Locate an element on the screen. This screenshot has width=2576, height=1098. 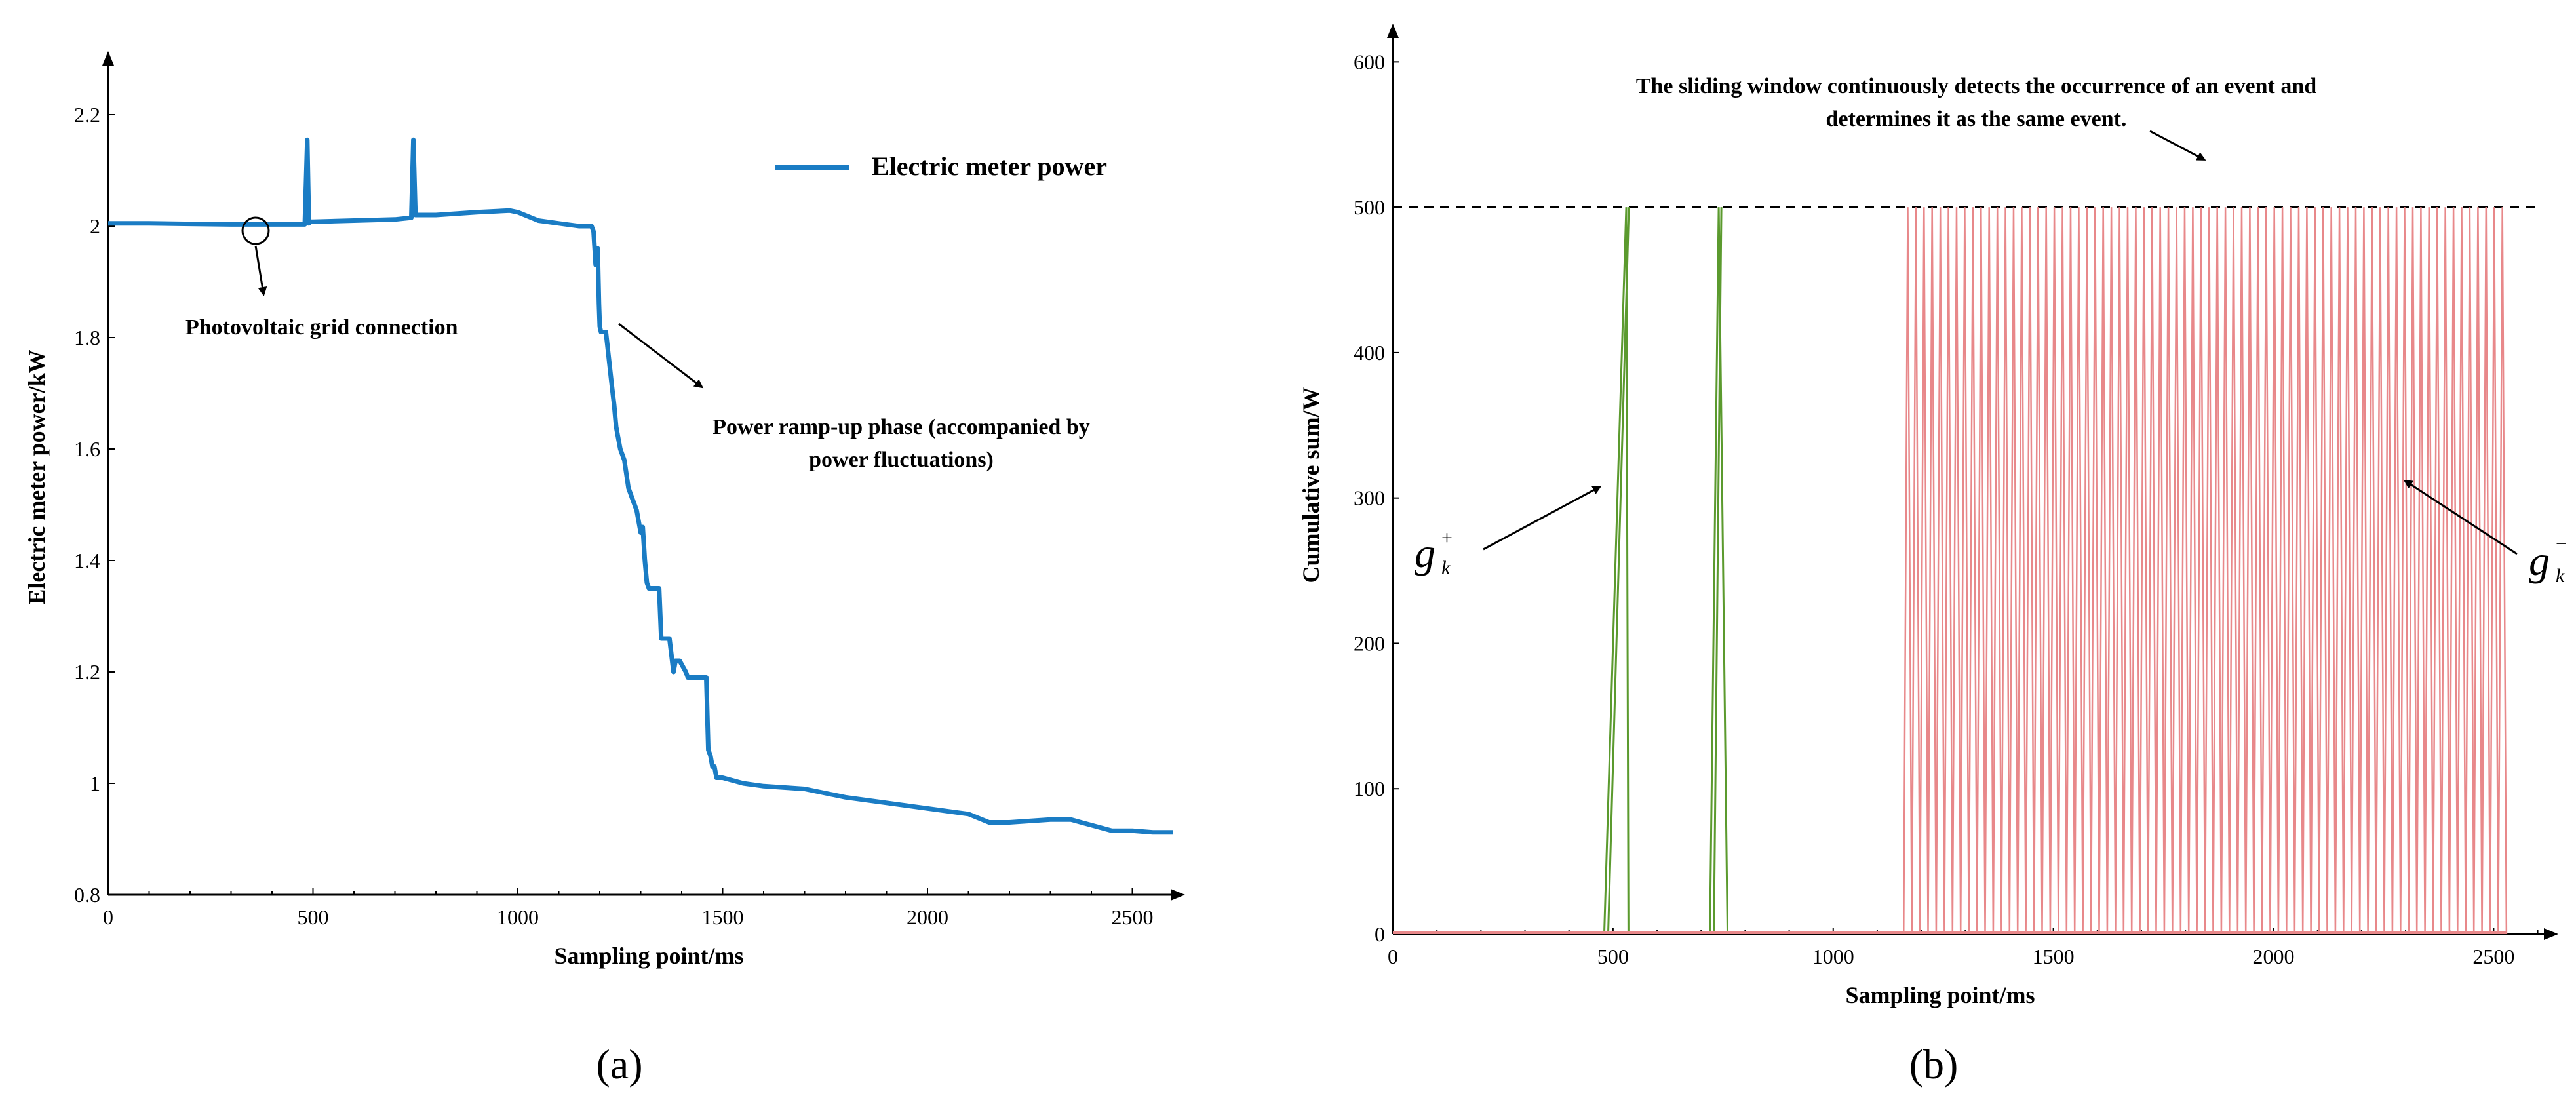
chart-a-x-axis-arrow is located at coordinates (1178, 895).